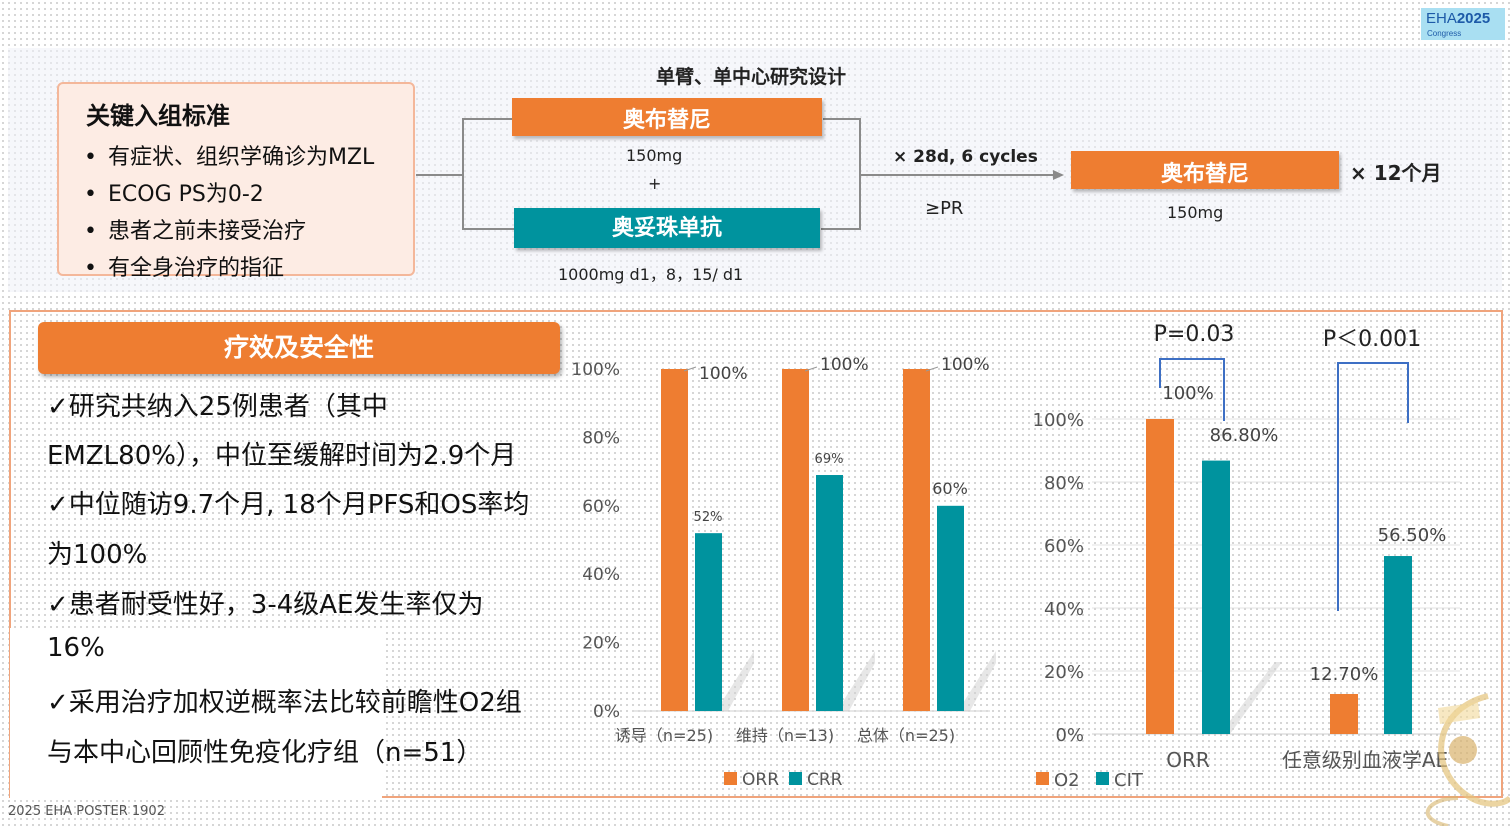  I want to click on maintenance-duration: × 12个月, so click(1396, 173).